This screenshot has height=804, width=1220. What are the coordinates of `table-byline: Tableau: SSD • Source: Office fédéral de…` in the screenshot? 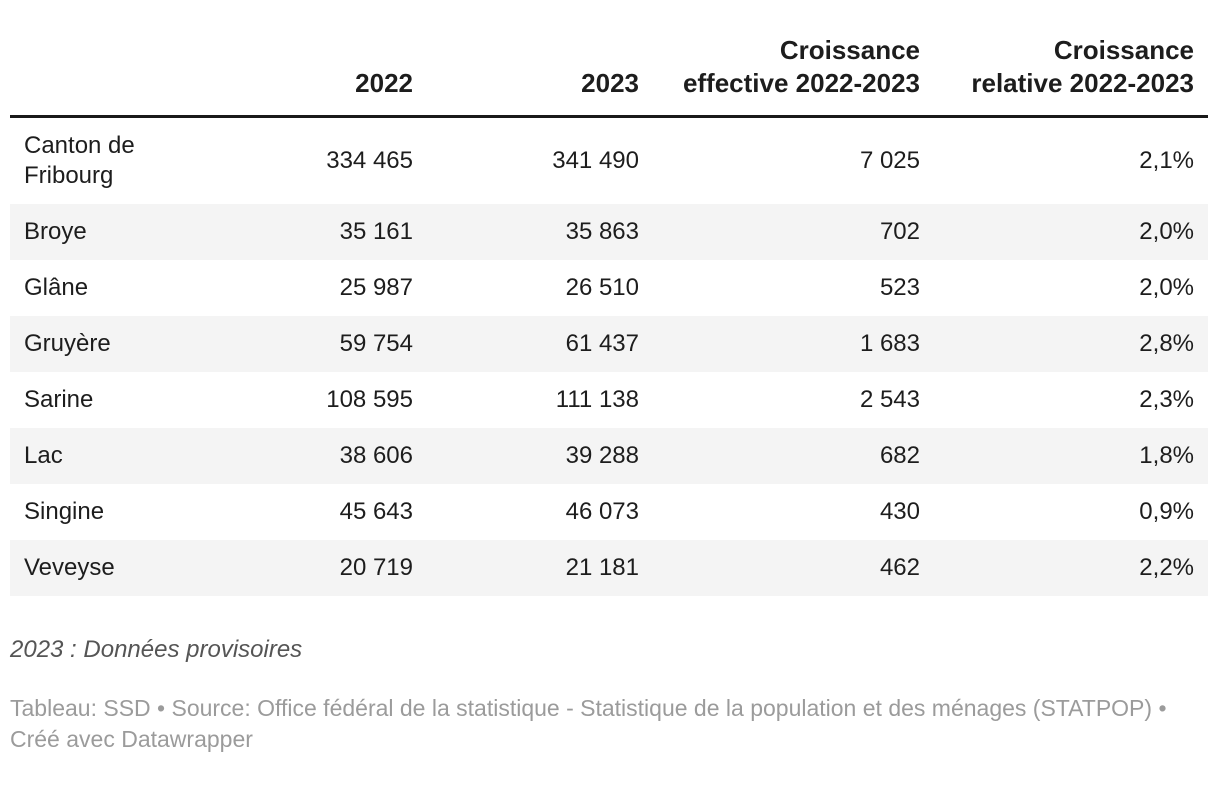 It's located at (588, 724).